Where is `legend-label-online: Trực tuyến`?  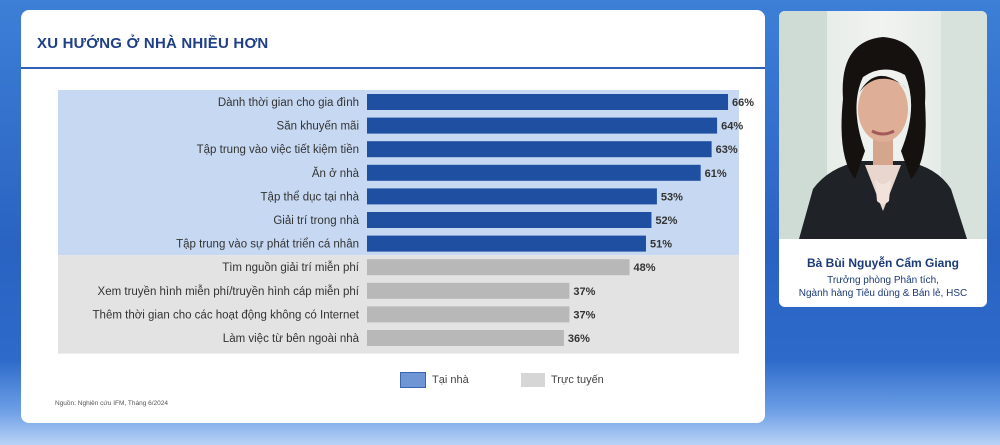
legend-label-online: Trực tuyến is located at coordinates (577, 380).